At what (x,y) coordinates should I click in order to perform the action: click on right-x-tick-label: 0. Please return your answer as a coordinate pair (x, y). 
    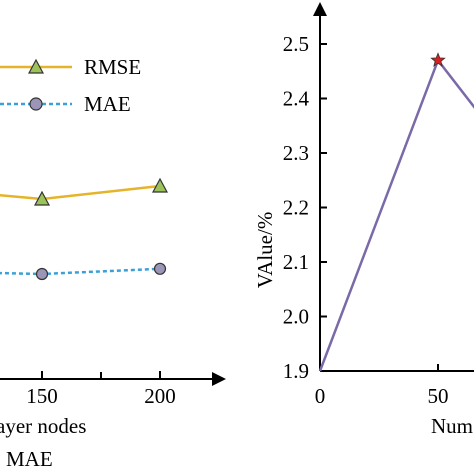
    Looking at the image, I should click on (320, 396).